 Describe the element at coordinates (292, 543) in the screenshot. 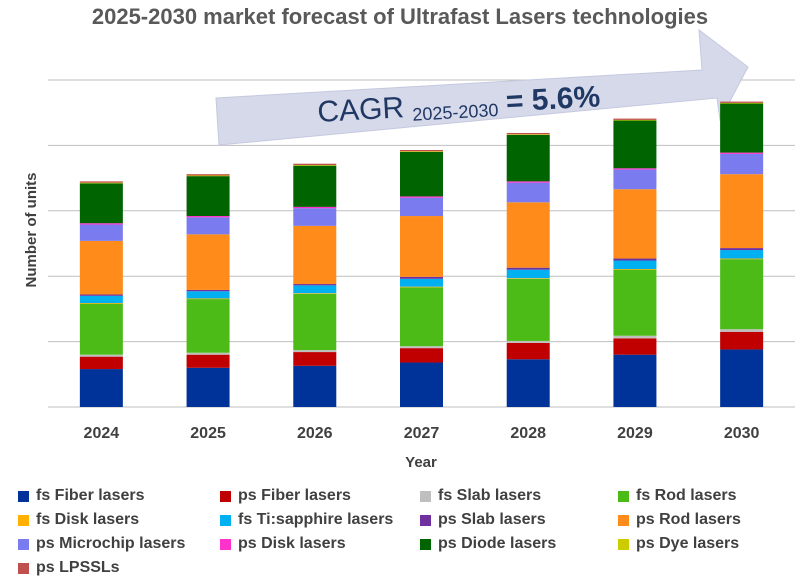

I see `legend-label: ps Disk lasers` at that location.